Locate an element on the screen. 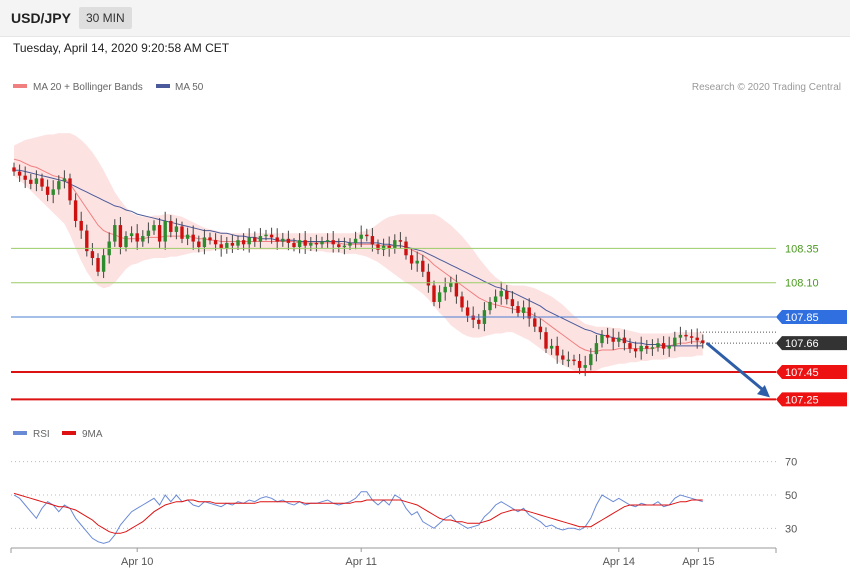 This screenshot has width=850, height=576. rsi-panel: 70 50 30 is located at coordinates (404, 500).